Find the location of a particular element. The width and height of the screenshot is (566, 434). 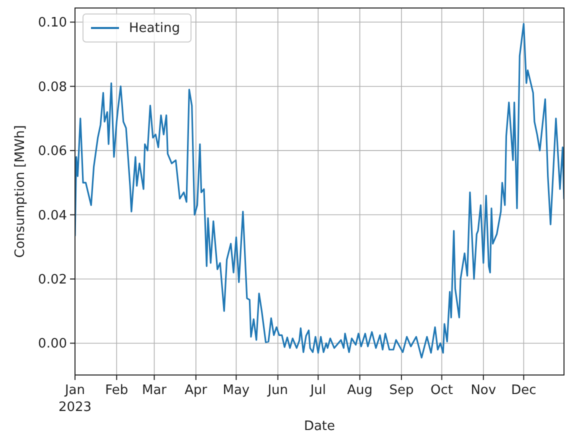

y-tick-label: 0.00 is located at coordinates (52, 344).